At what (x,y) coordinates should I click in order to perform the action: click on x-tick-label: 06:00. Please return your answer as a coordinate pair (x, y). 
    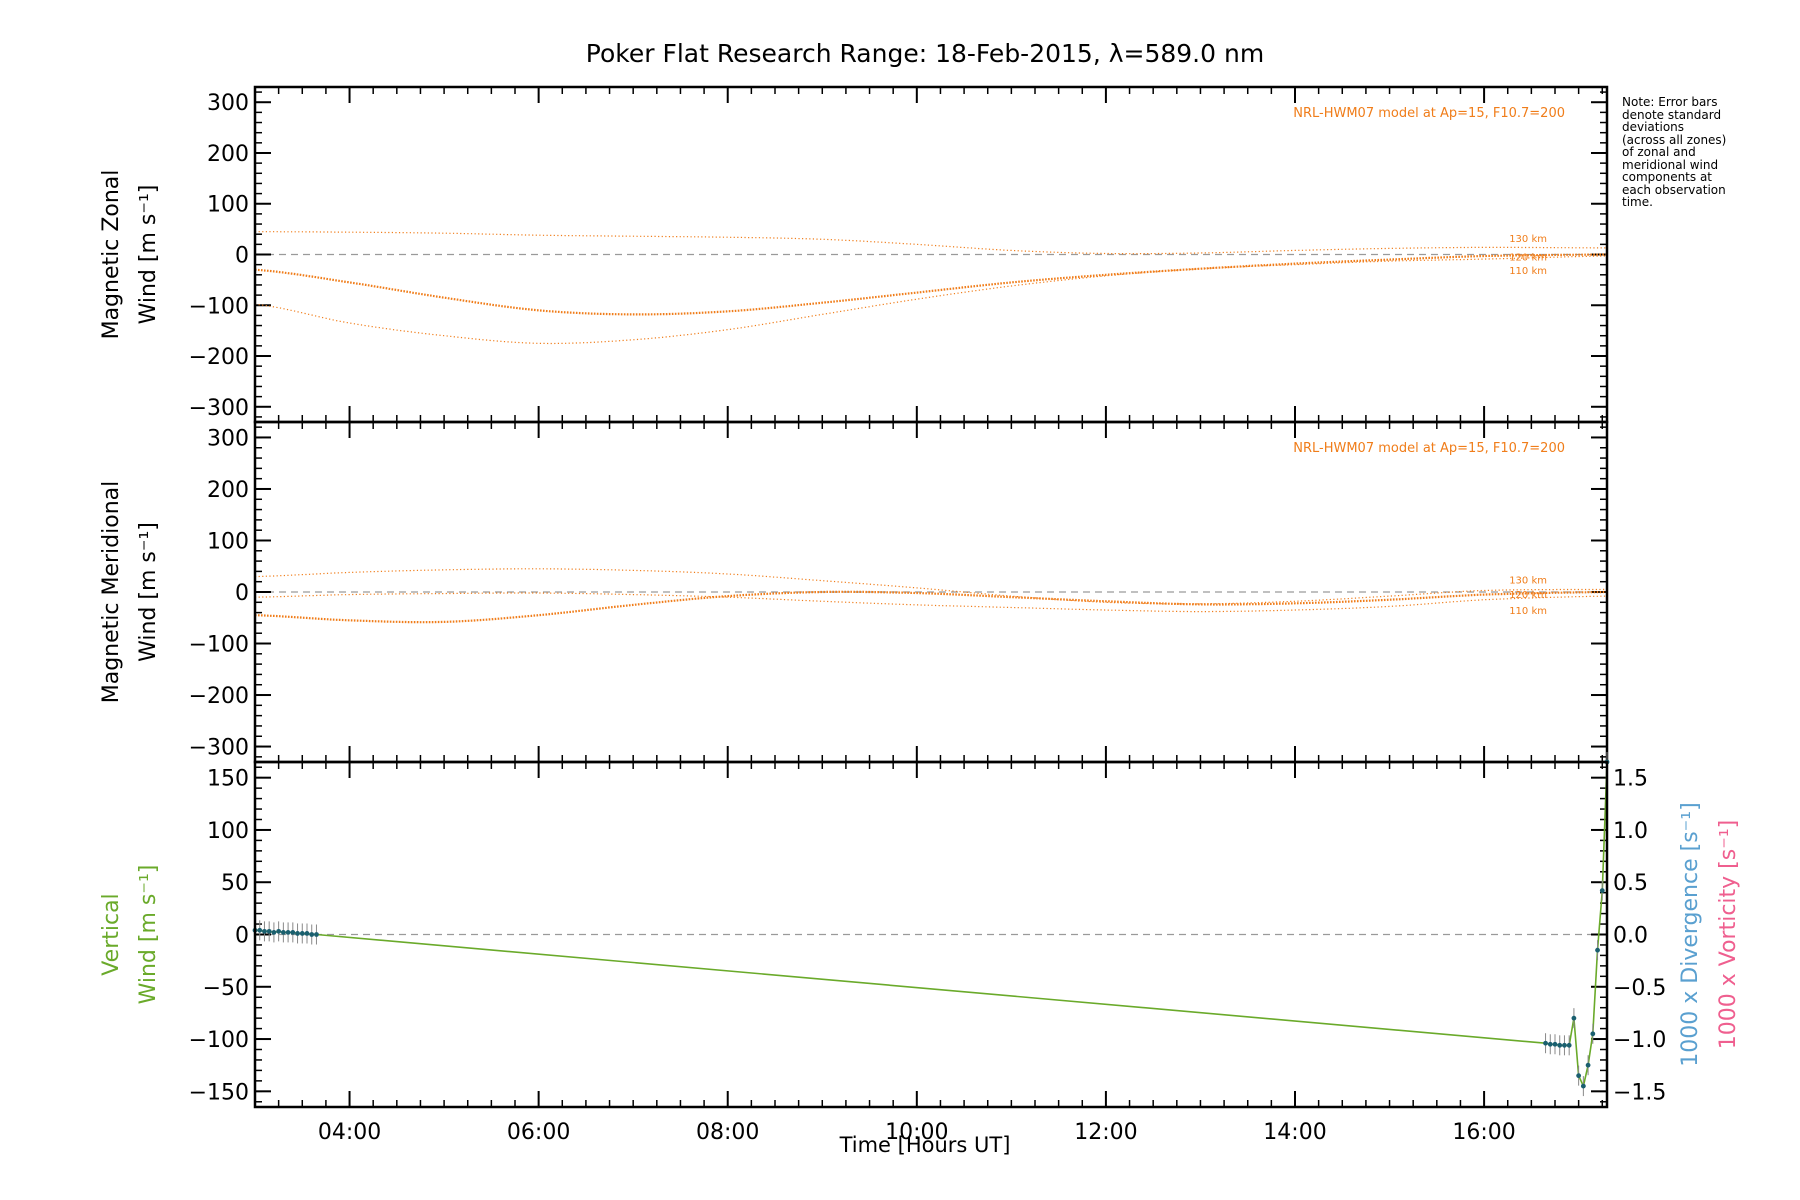
    Looking at the image, I should click on (538, 1132).